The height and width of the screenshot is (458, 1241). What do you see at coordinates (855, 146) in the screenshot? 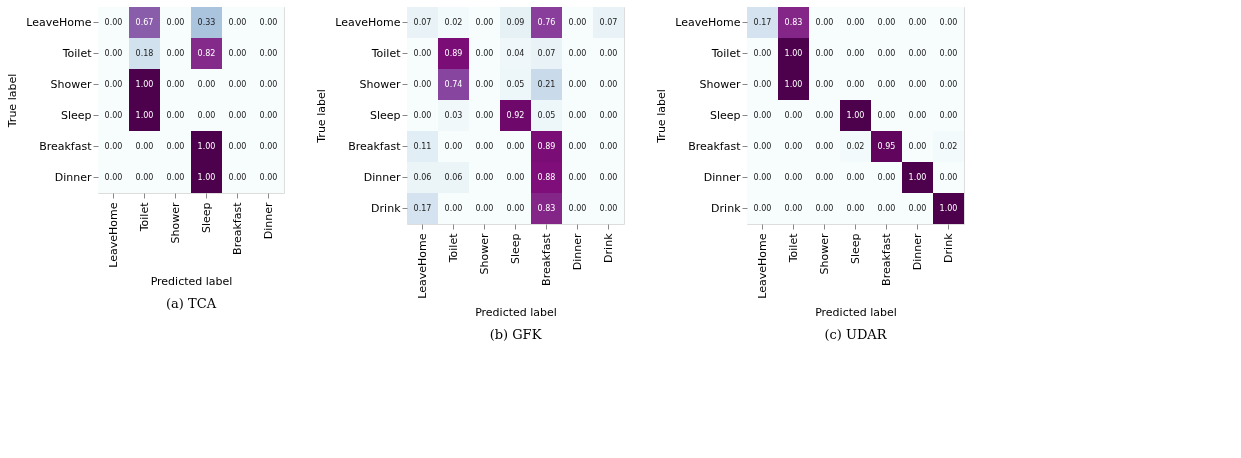
I see `data-label: 0.02` at bounding box center [855, 146].